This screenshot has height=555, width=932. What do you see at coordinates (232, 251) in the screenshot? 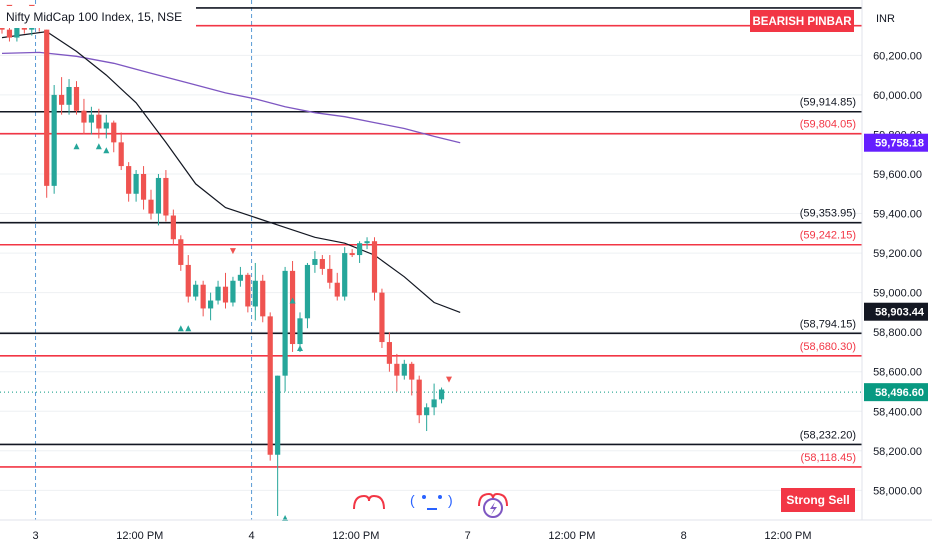
I see `signal-down-marker` at bounding box center [232, 251].